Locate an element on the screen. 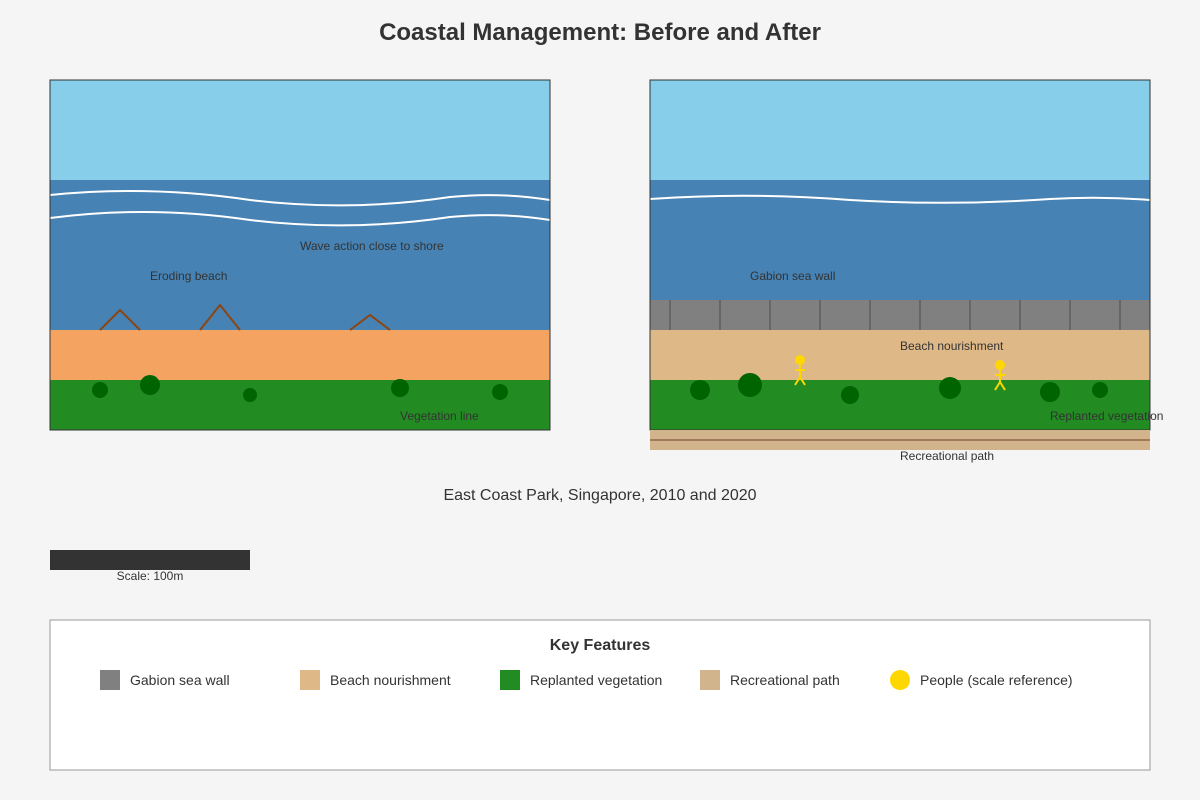  legend-title: Key Features is located at coordinates (600, 645).